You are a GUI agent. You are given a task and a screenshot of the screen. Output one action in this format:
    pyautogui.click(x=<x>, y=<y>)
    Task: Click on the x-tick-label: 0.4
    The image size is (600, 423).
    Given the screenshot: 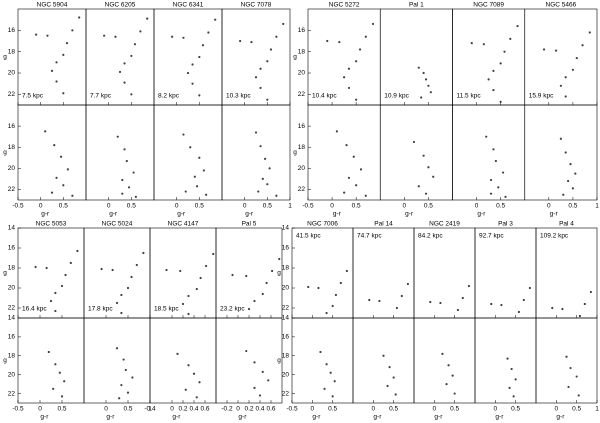 What is the action you would take?
    pyautogui.click(x=259, y=409)
    